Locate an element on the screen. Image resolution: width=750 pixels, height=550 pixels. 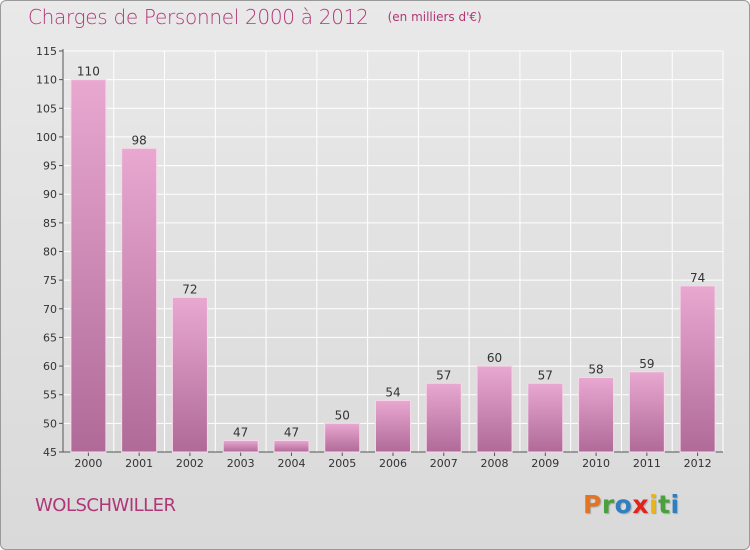
value-label: 54 is located at coordinates (392, 392).